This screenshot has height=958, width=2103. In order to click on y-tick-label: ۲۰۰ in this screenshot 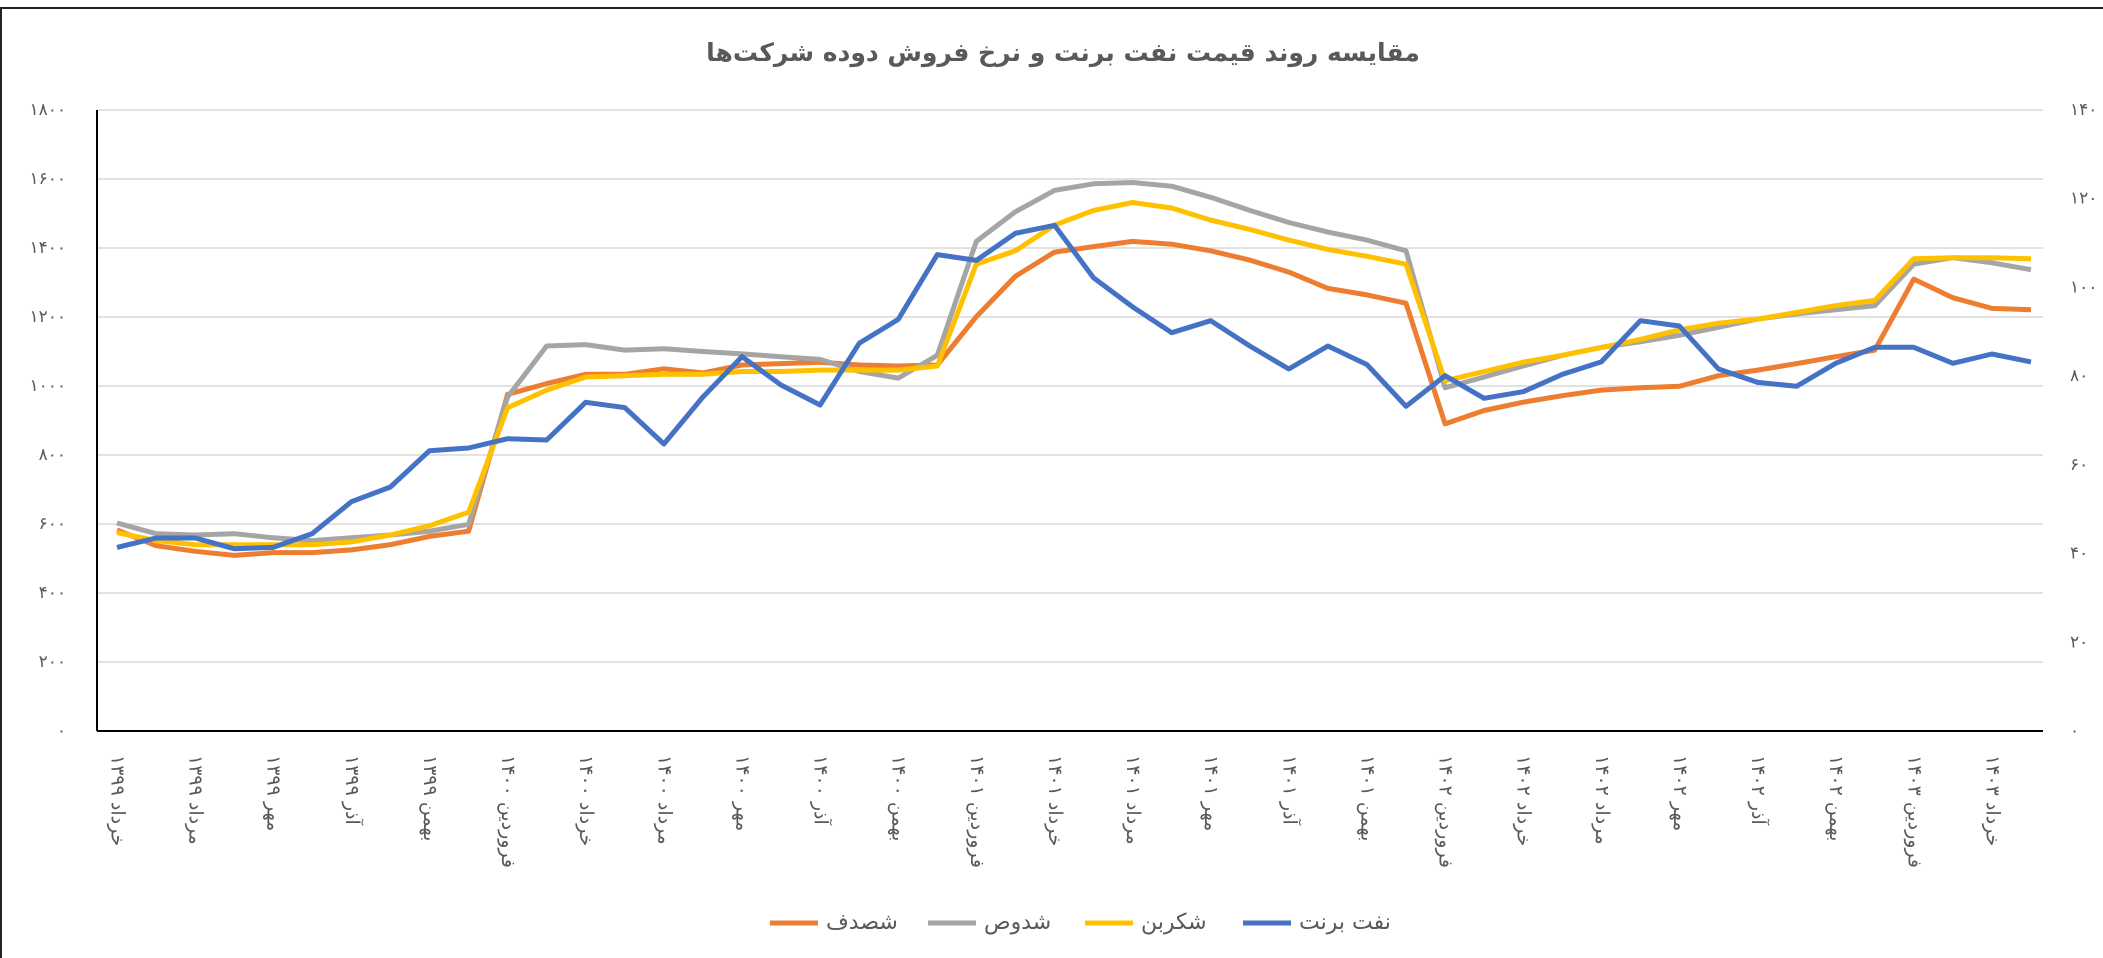, I will do `click(52, 662)`.